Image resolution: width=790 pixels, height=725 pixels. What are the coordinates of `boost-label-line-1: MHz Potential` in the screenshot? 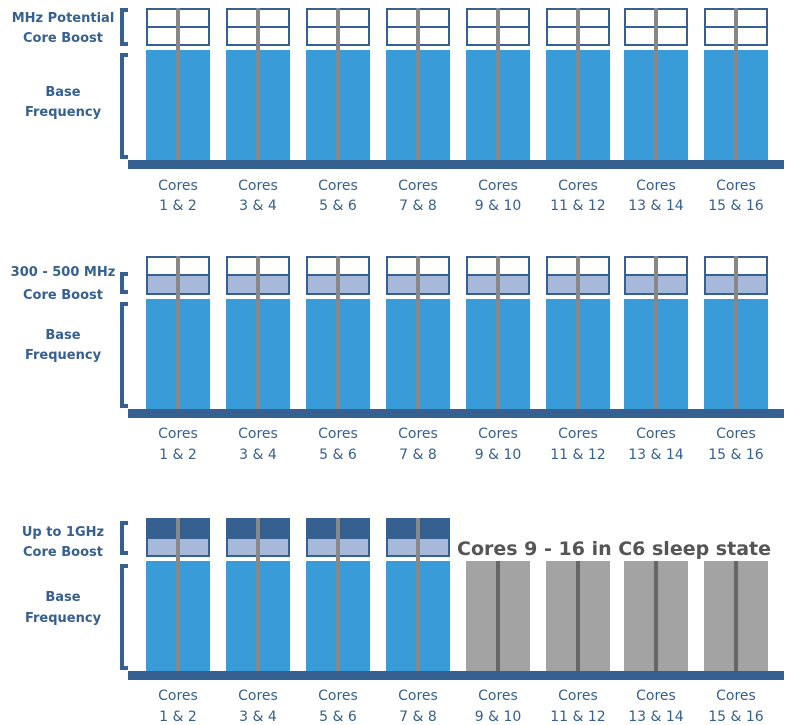 It's located at (63, 18).